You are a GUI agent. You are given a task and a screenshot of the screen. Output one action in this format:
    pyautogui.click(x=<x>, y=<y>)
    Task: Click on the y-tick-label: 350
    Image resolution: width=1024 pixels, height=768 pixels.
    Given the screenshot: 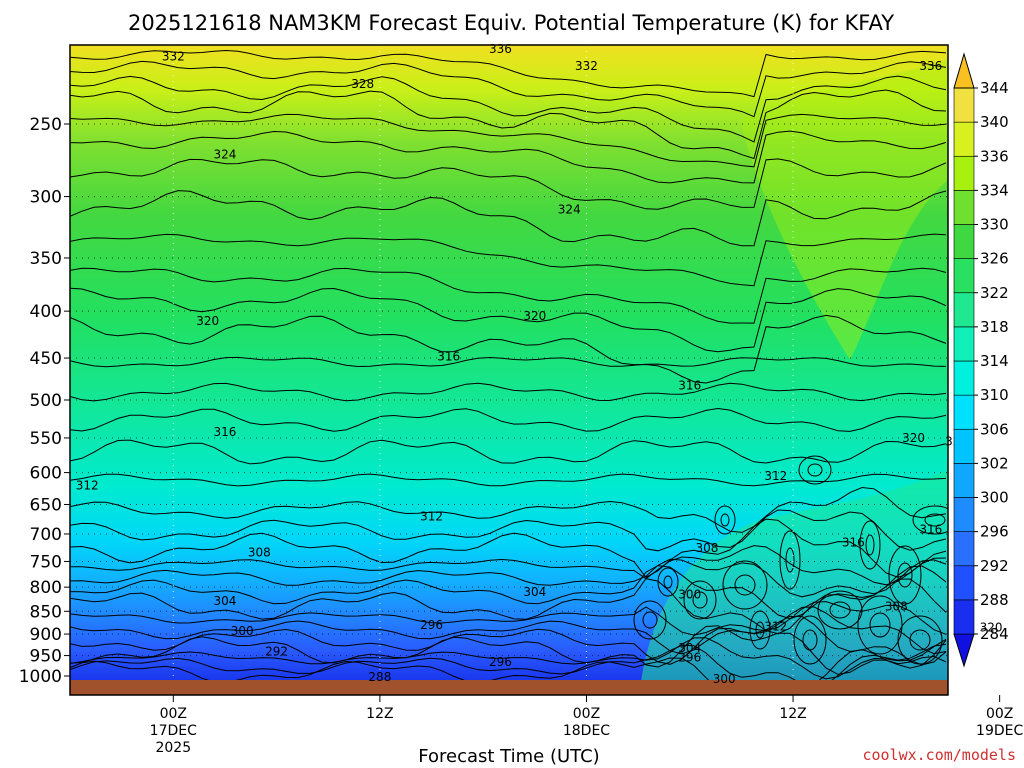 What is the action you would take?
    pyautogui.click(x=46, y=259)
    